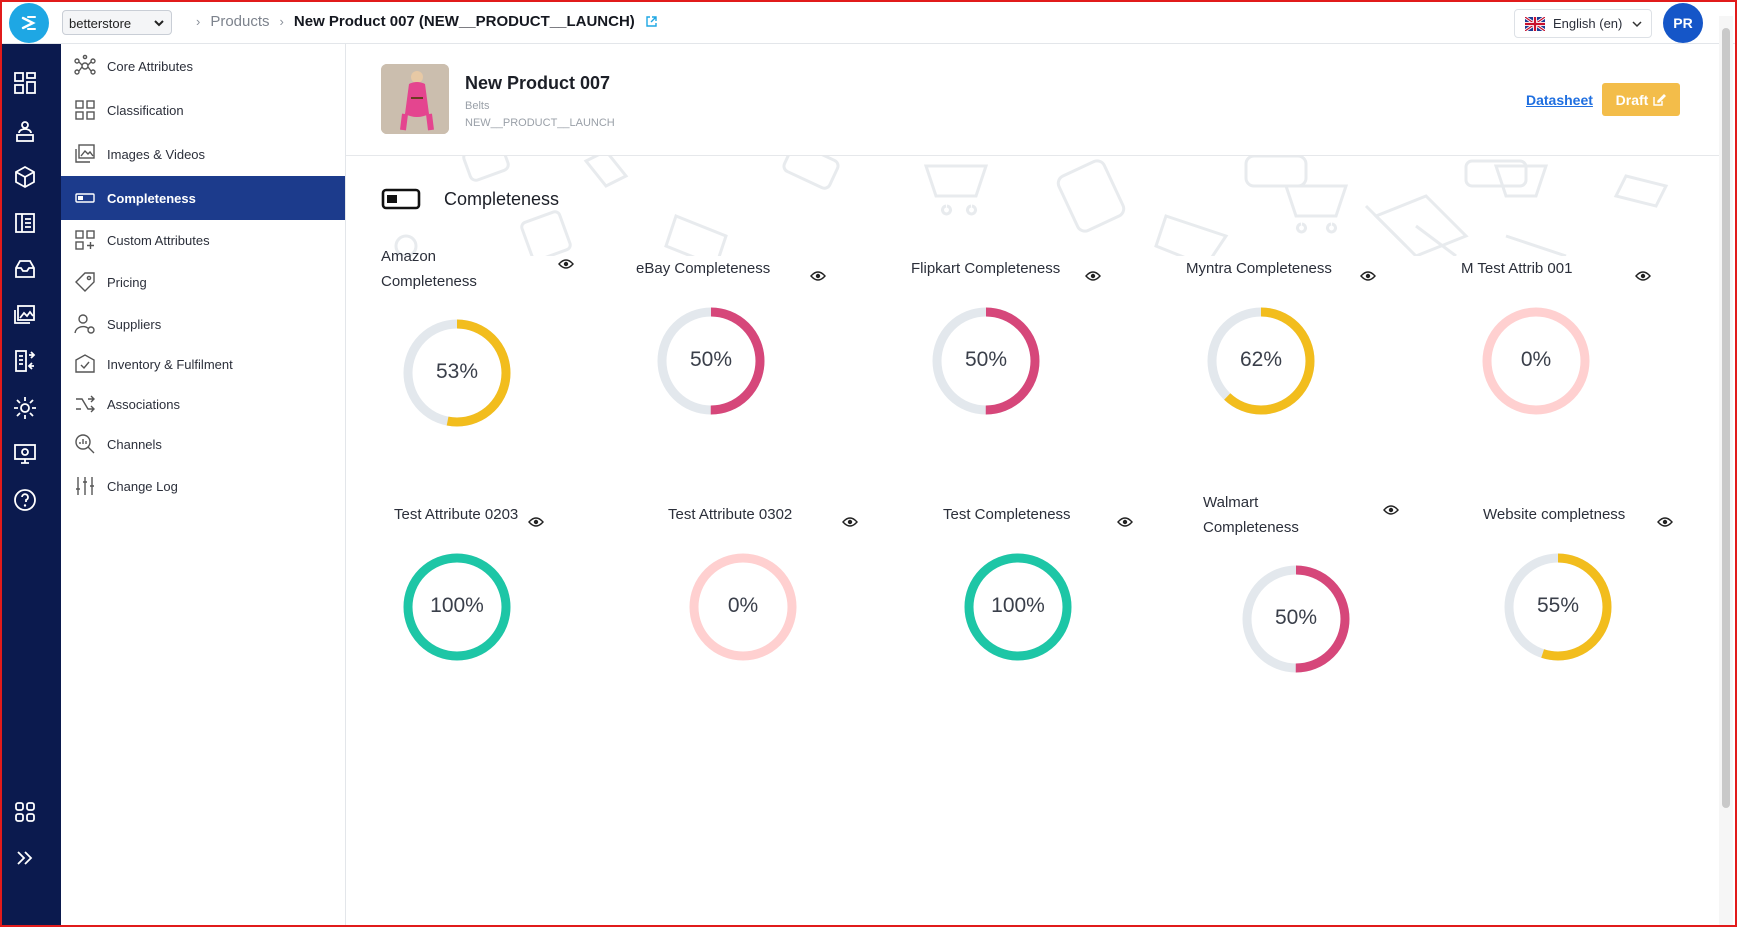  What do you see at coordinates (203, 404) in the screenshot?
I see `menu-item-associations: Associations` at bounding box center [203, 404].